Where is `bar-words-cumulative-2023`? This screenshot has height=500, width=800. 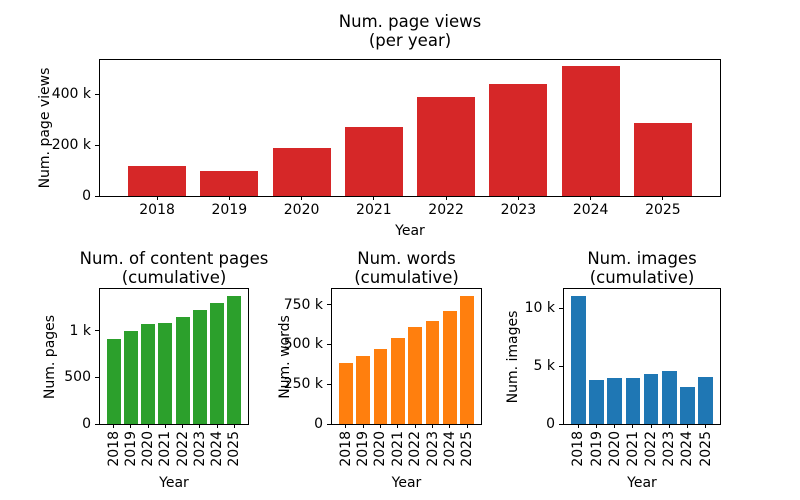 bar-words-cumulative-2023 is located at coordinates (432, 372).